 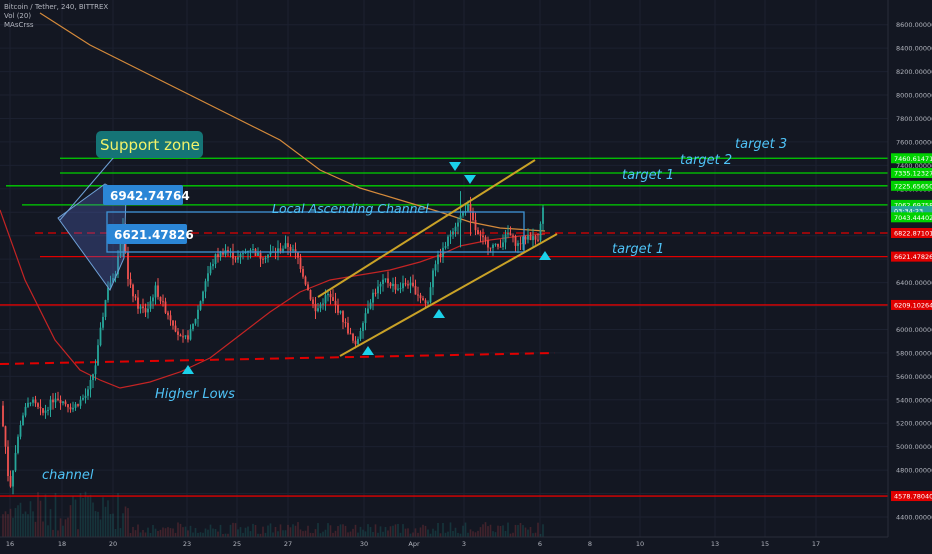 I want to click on higher-low-marker, so click(x=439, y=313).